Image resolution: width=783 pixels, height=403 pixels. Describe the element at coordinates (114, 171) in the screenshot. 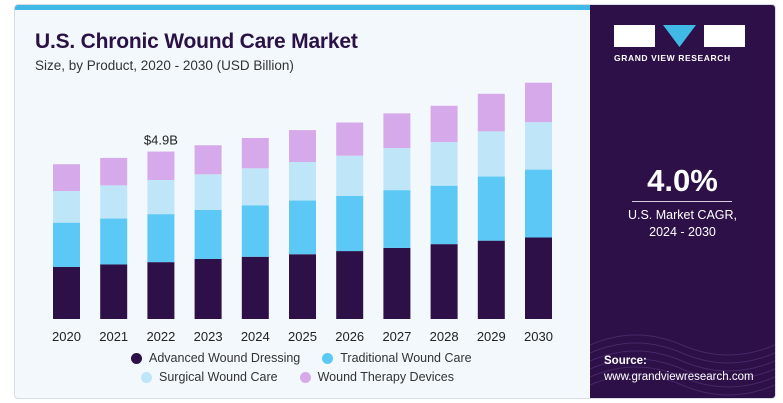

I see `bar-segment-wound-therapy-devices-2021` at that location.